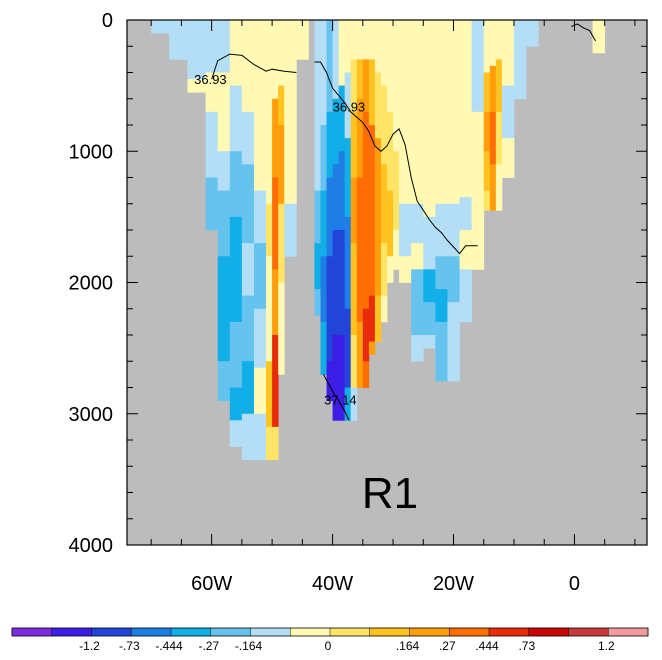 This screenshot has height=660, width=662. I want to click on colorbar-label: -.444, so click(169, 646).